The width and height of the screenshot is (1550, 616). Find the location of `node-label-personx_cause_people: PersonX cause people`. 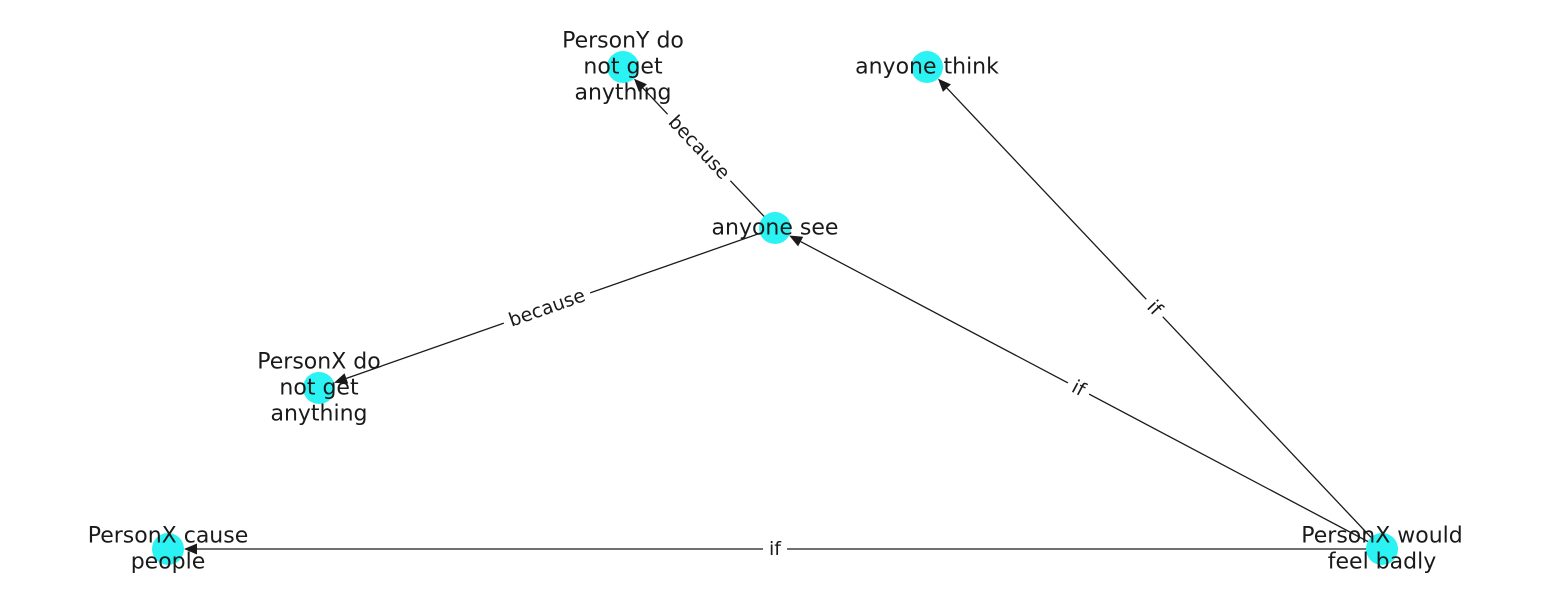

node-label-personx_cause_people: PersonX cause people is located at coordinates (168, 549).